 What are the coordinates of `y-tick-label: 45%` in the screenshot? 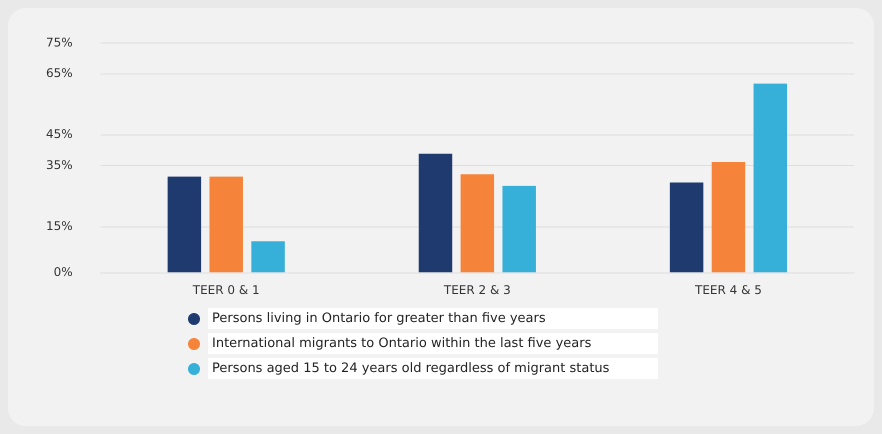 It's located at (59, 134).